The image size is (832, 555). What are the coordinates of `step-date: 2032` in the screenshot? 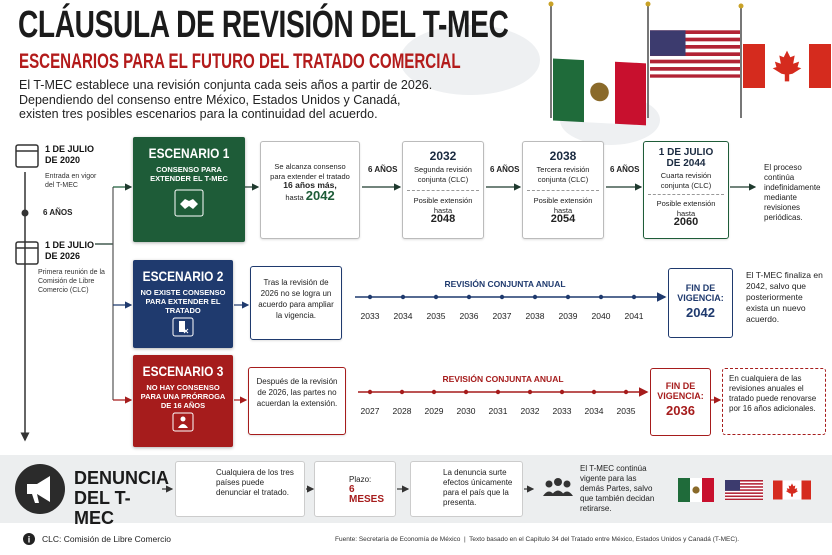 It's located at (443, 156).